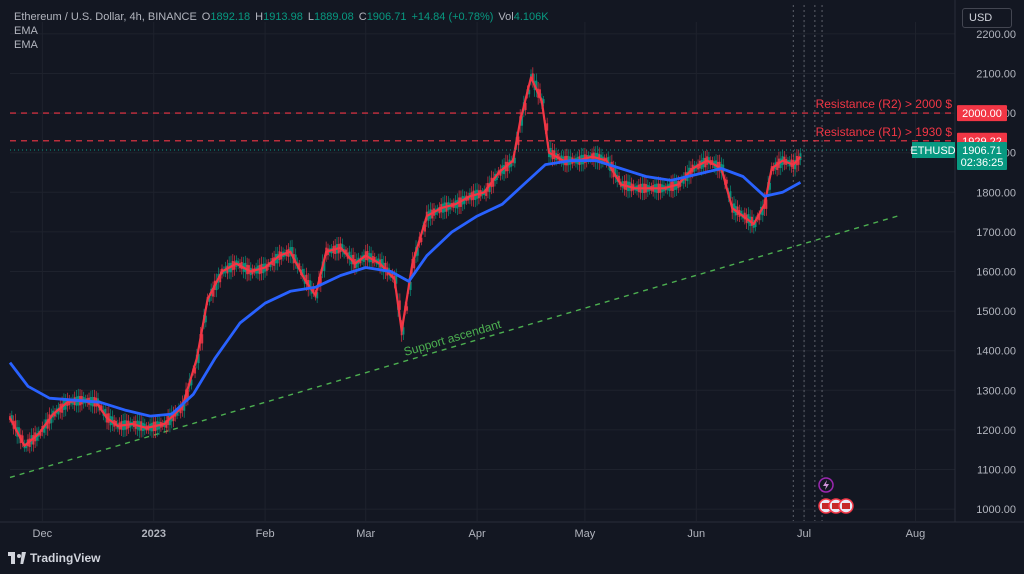 This screenshot has width=1024, height=574. I want to click on y-tick-label: 1200.00, so click(996, 431).